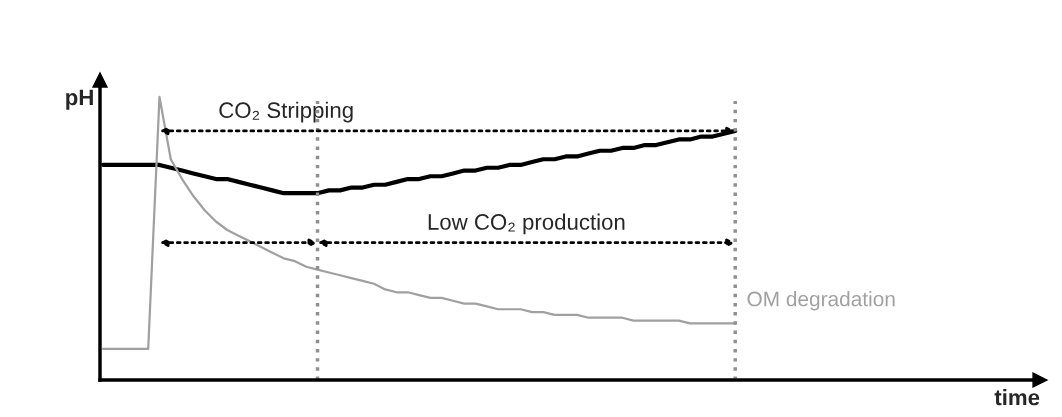  I want to click on x-axis-title: time, so click(1017, 397).